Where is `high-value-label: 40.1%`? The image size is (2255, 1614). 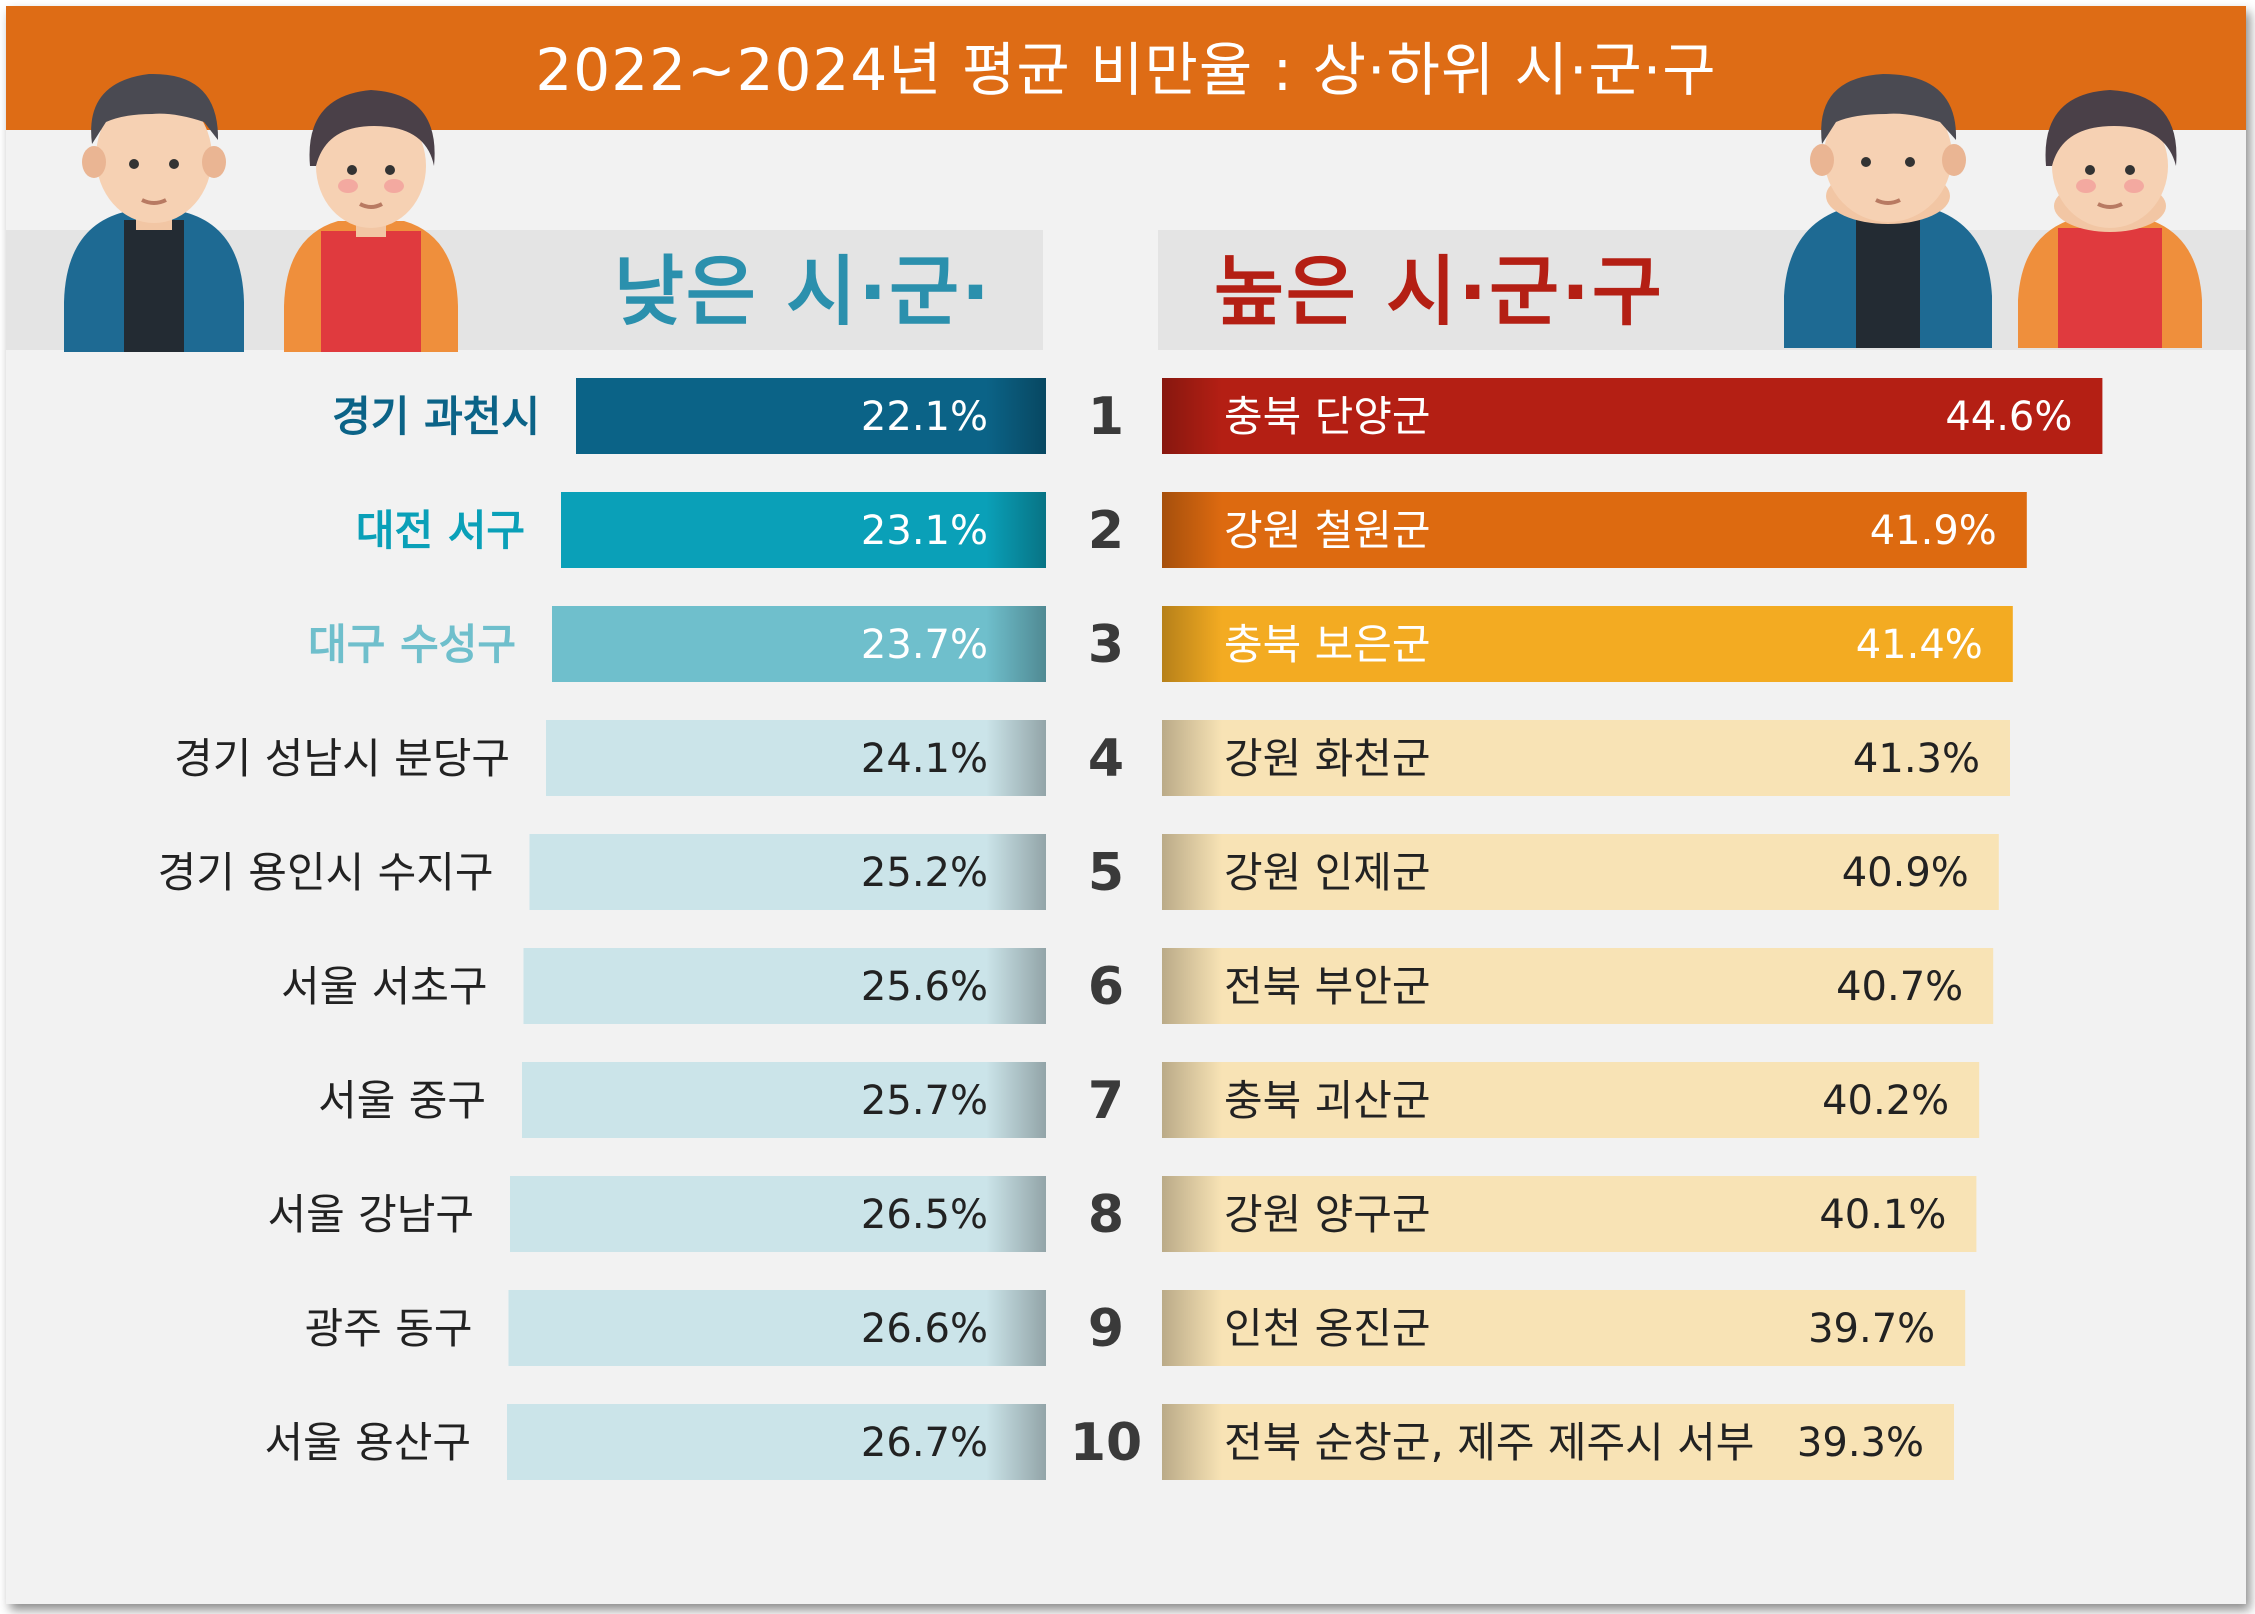 high-value-label: 40.1% is located at coordinates (1882, 1215).